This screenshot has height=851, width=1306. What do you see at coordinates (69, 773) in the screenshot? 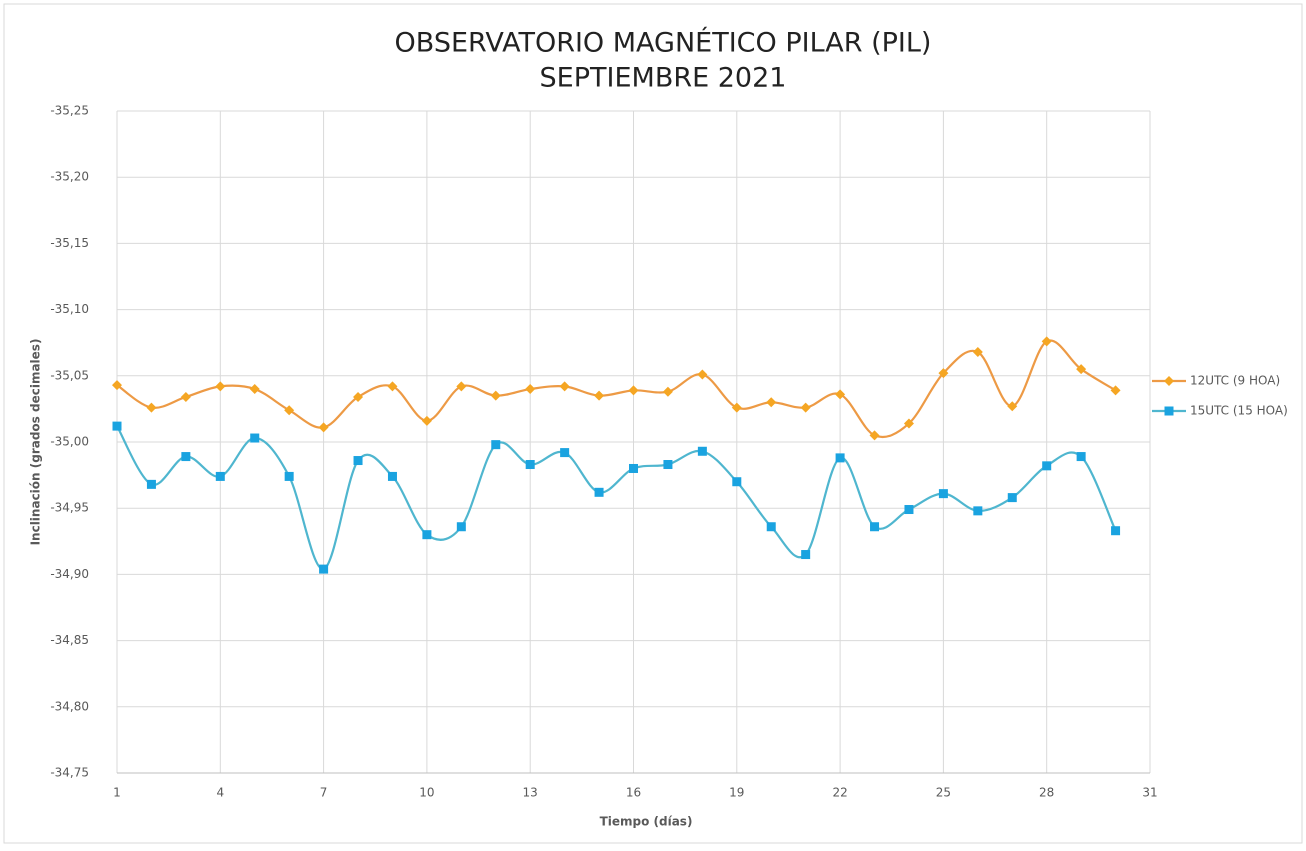
I see `y-tick-label: -34,75` at bounding box center [69, 773].